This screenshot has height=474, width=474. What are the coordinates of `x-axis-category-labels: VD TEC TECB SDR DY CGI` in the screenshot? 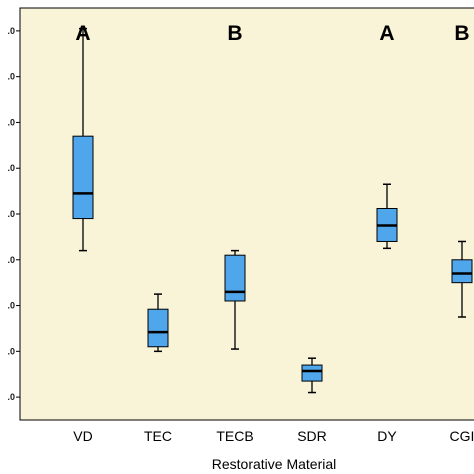 It's located at (273, 436).